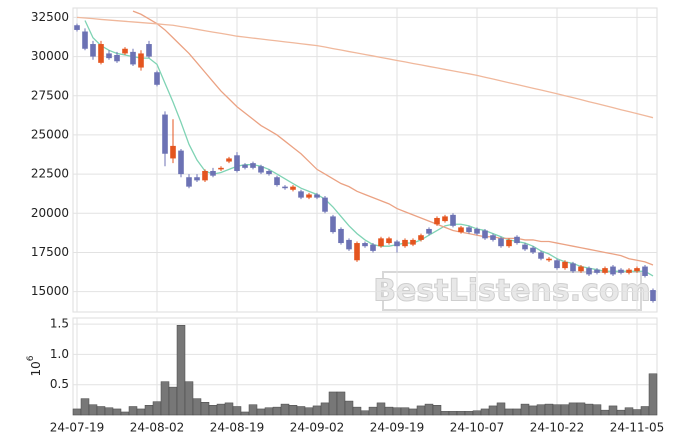 The image size is (675, 448). Describe the element at coordinates (59, 354) in the screenshot. I see `y-tick-label: 1.0` at that location.